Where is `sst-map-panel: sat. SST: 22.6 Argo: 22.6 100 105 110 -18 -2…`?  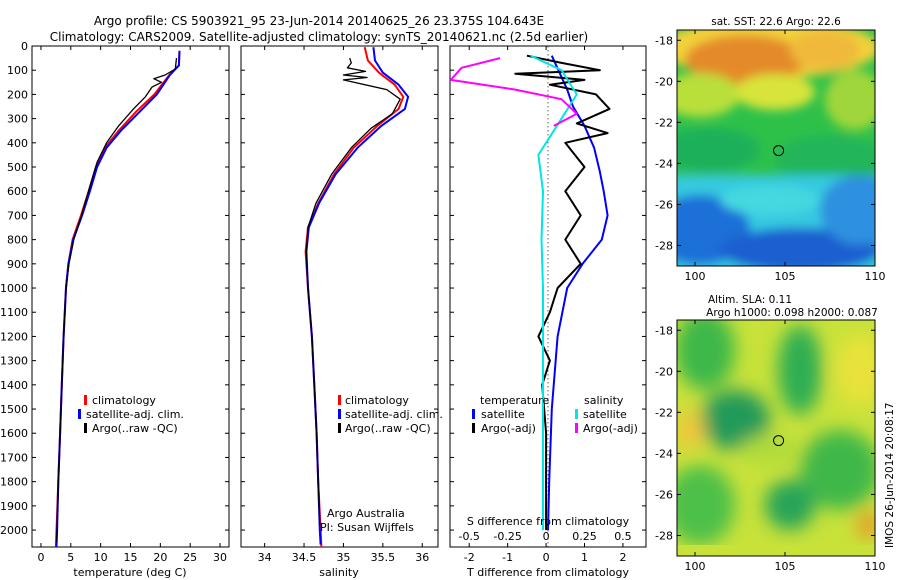
sst-map-panel: sat. SST: 22.6 Argo: 22.6 100 105 110 -18 -2… is located at coordinates (770, 149).